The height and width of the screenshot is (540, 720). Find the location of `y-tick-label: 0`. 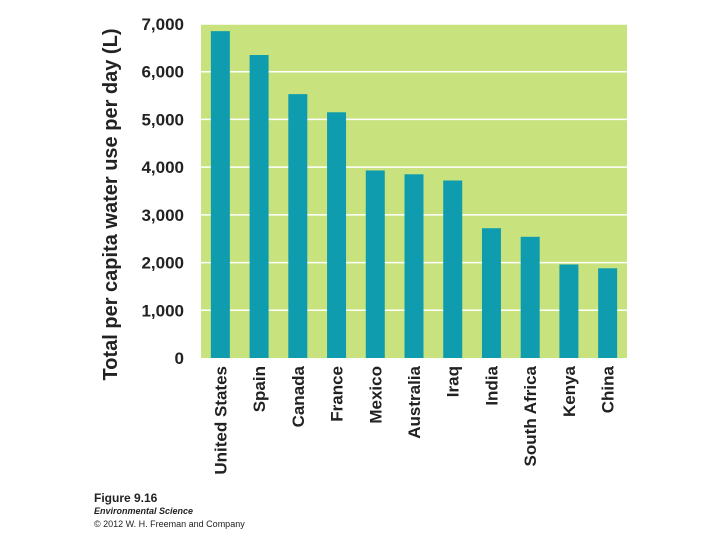

y-tick-label: 0 is located at coordinates (179, 358).